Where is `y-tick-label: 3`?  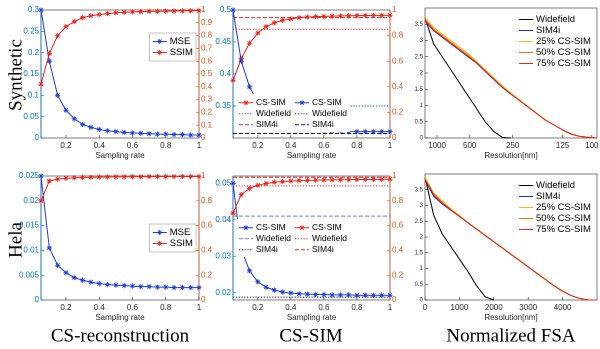 y-tick-label: 3 is located at coordinates (422, 41).